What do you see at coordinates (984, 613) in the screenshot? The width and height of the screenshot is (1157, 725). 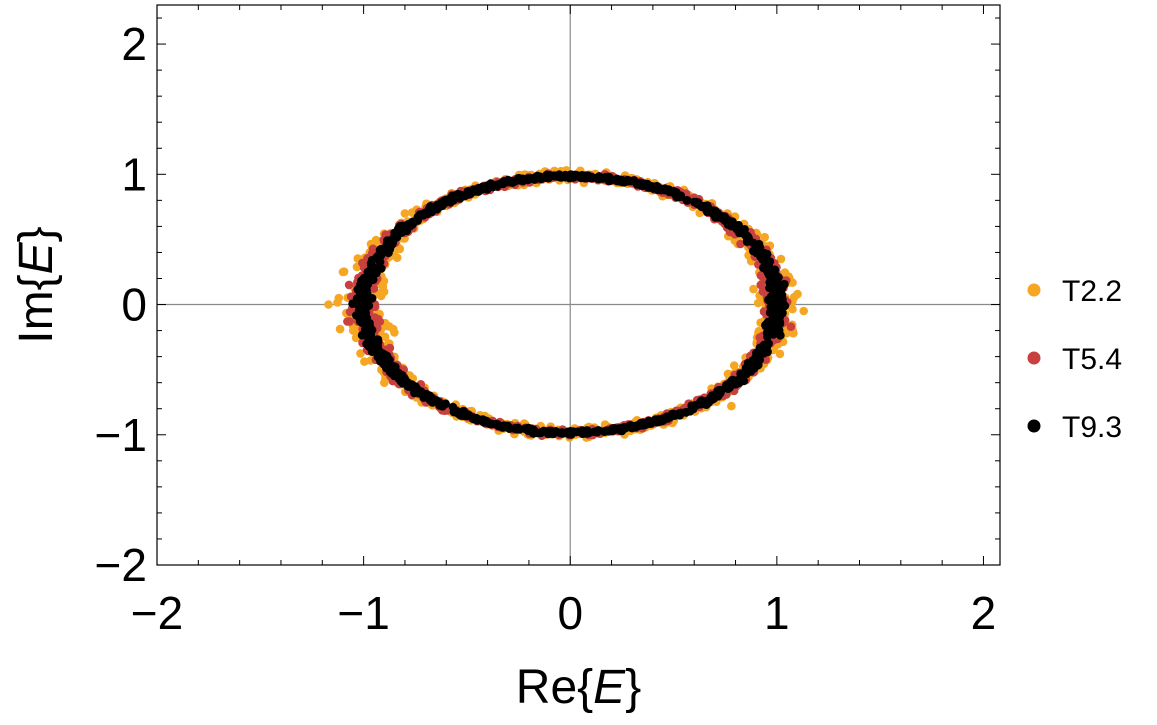 I see `x-tick-label: 2` at bounding box center [984, 613].